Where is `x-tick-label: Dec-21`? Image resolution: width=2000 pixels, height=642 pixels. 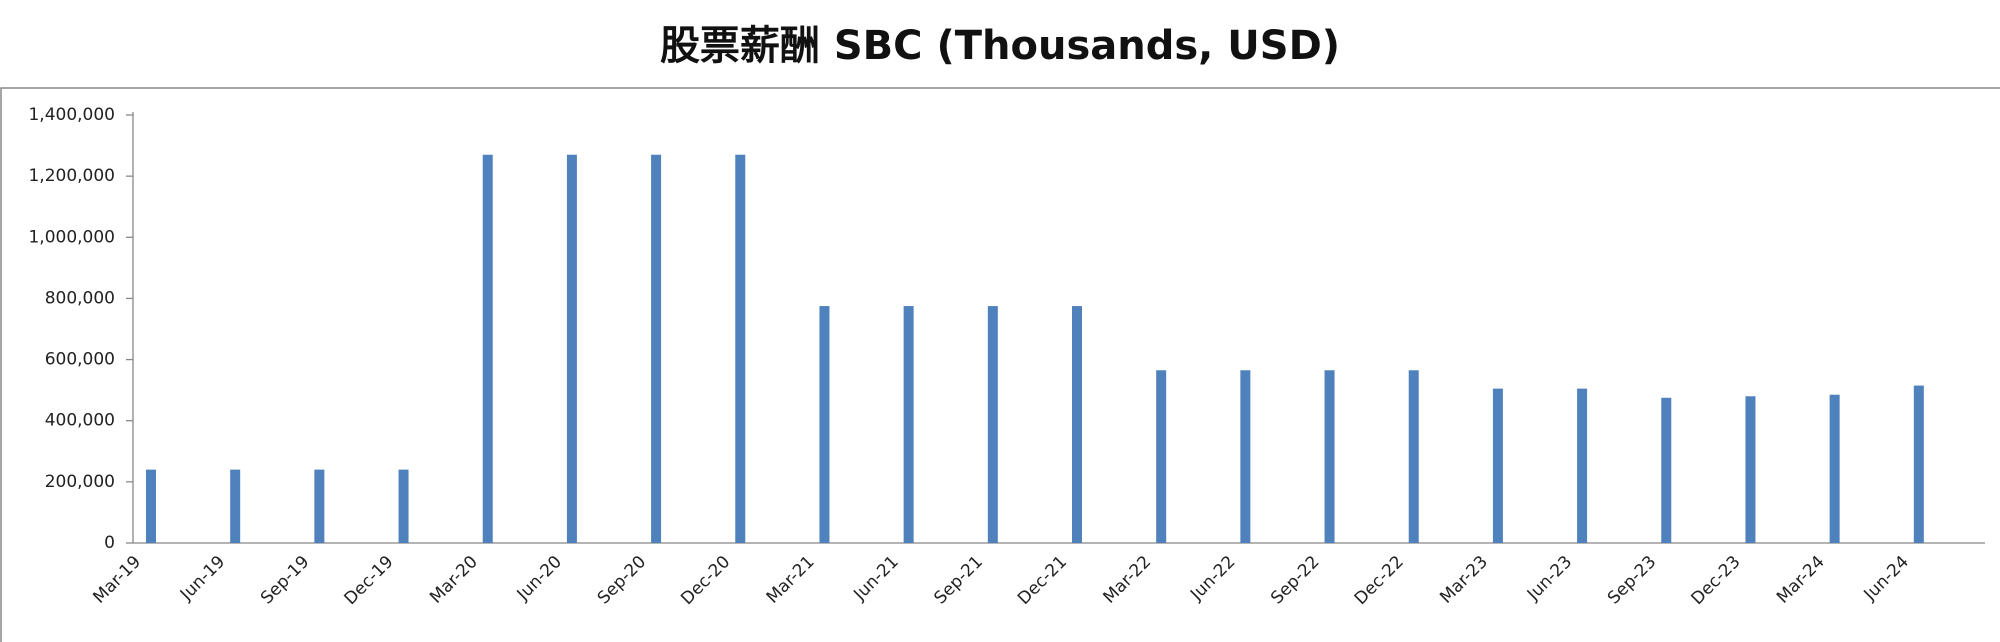 x-tick-label: Dec-21 is located at coordinates (1042, 580).